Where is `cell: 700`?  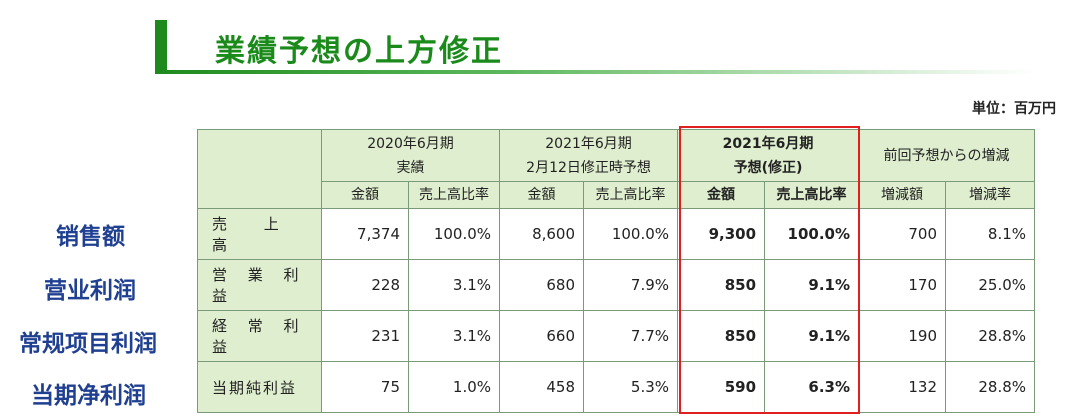
cell: 700 is located at coordinates (902, 234).